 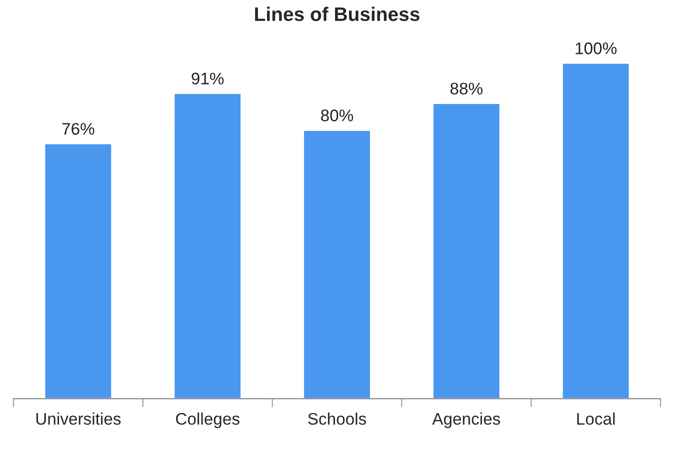 I want to click on data-label: 76%, so click(x=78, y=128).